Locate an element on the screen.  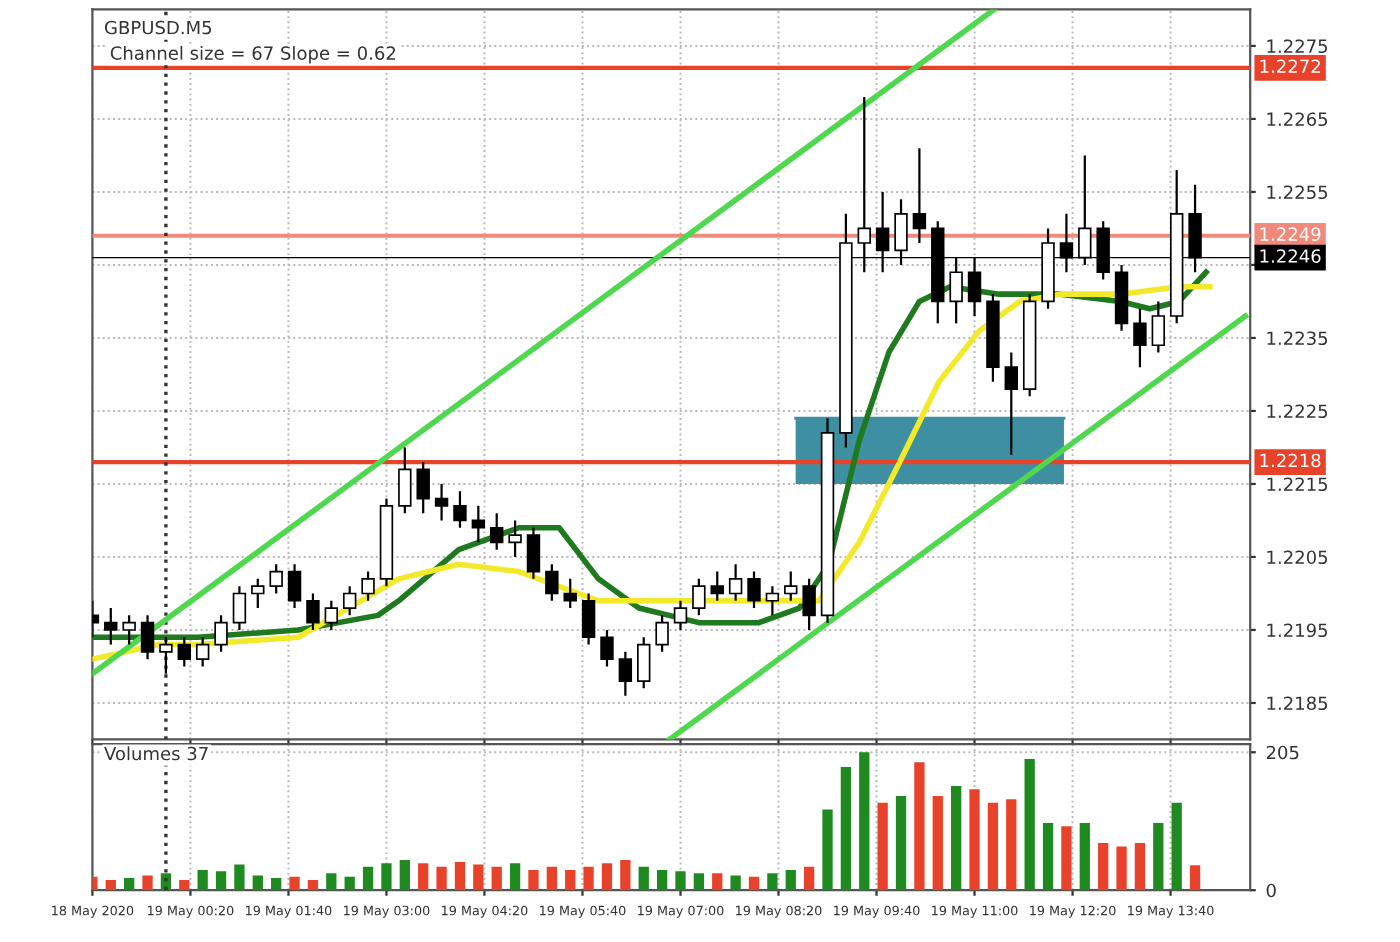
y-tick-label: 1.2235 is located at coordinates (1297, 338).